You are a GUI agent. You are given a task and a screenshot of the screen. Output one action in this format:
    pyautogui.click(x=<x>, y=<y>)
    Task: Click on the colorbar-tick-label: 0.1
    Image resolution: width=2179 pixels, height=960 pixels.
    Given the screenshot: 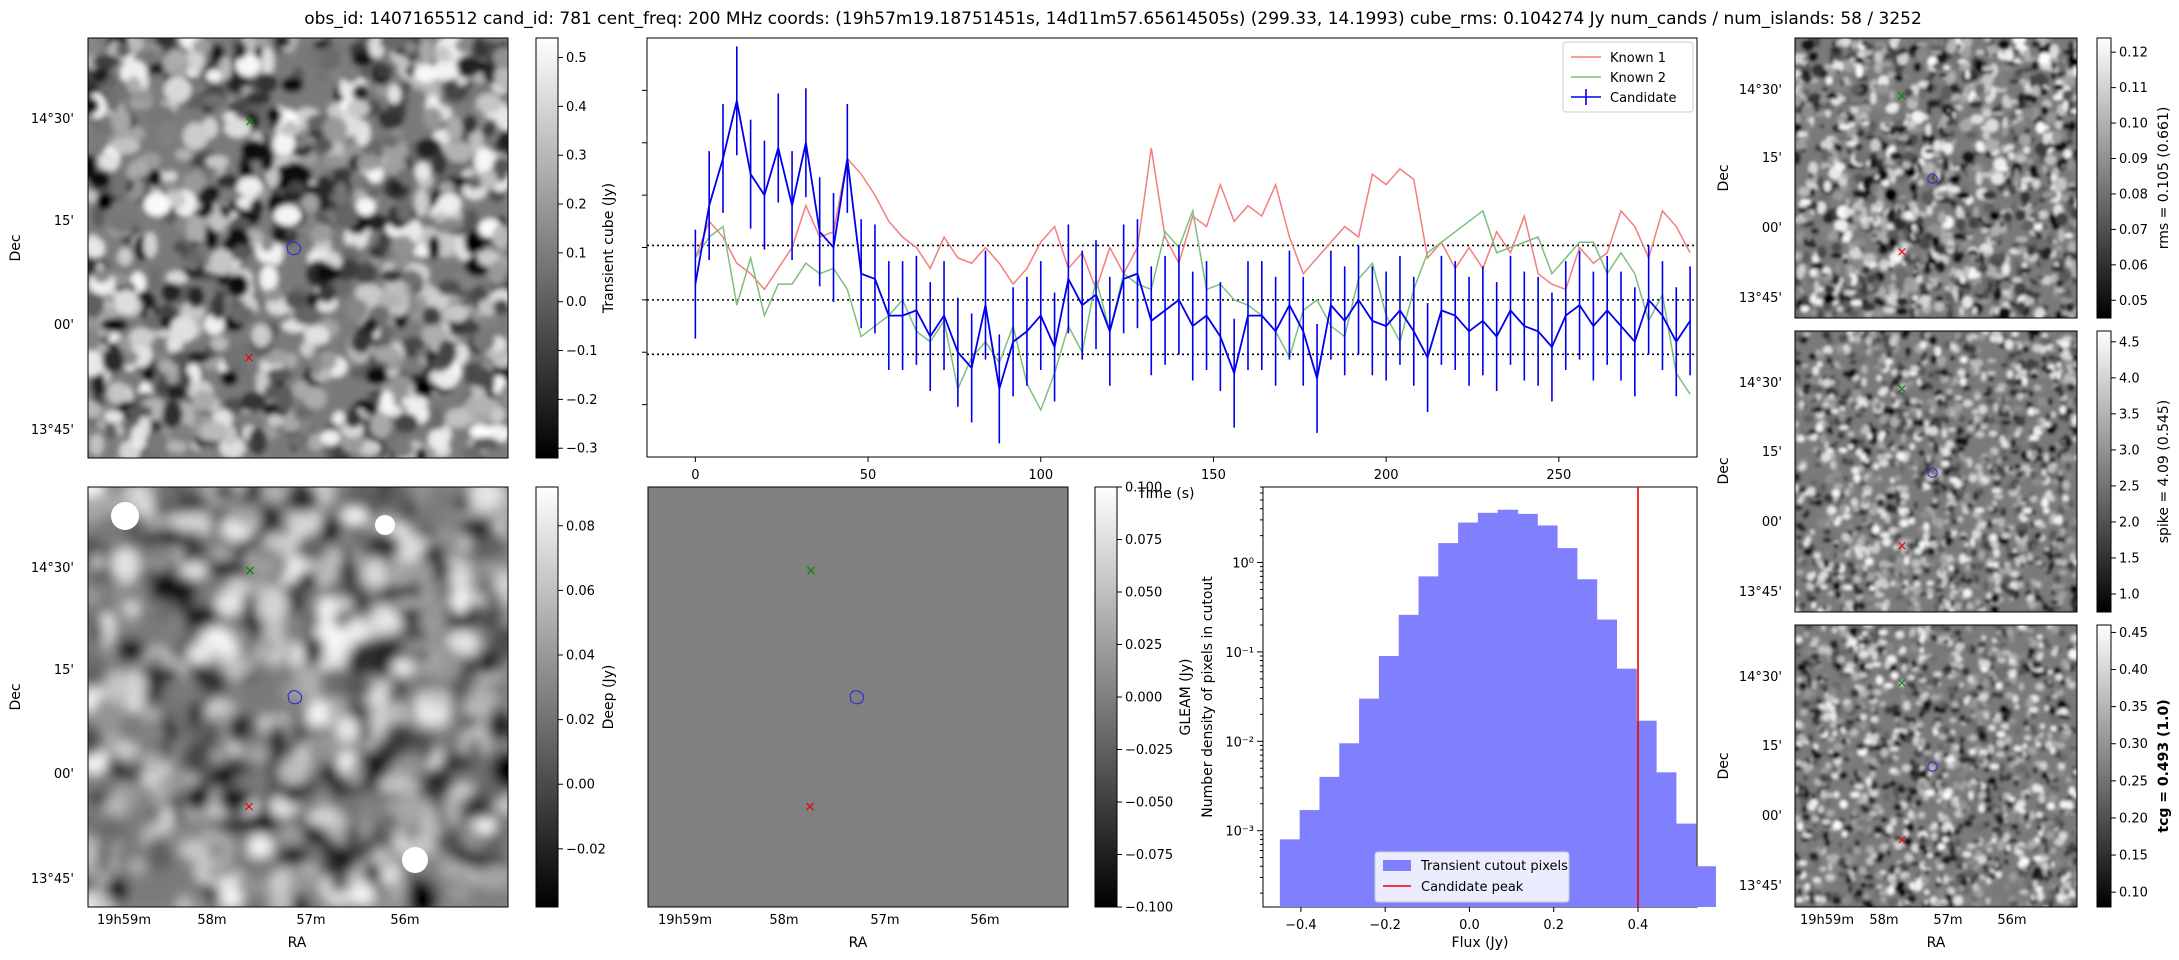 What is the action you would take?
    pyautogui.click(x=576, y=253)
    